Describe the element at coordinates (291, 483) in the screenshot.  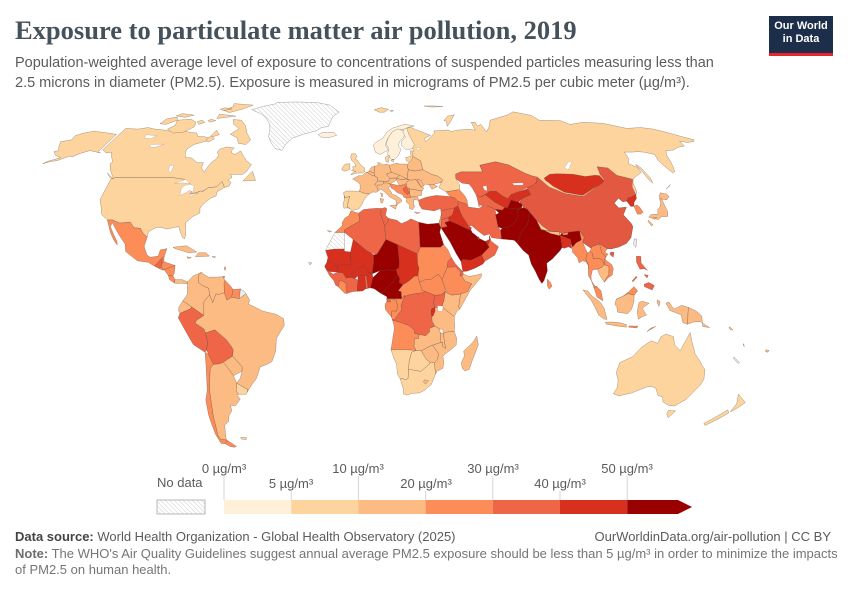
I see `svg-text: 5 µg/m³` at that location.